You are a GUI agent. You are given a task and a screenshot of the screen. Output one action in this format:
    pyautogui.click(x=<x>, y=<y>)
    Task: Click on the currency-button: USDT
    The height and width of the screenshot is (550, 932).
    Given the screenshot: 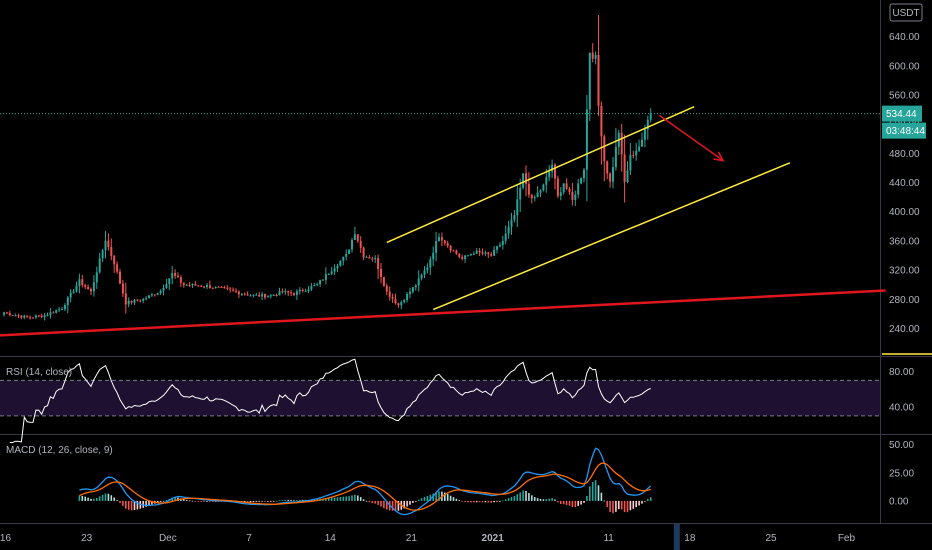 What is the action you would take?
    pyautogui.click(x=906, y=12)
    